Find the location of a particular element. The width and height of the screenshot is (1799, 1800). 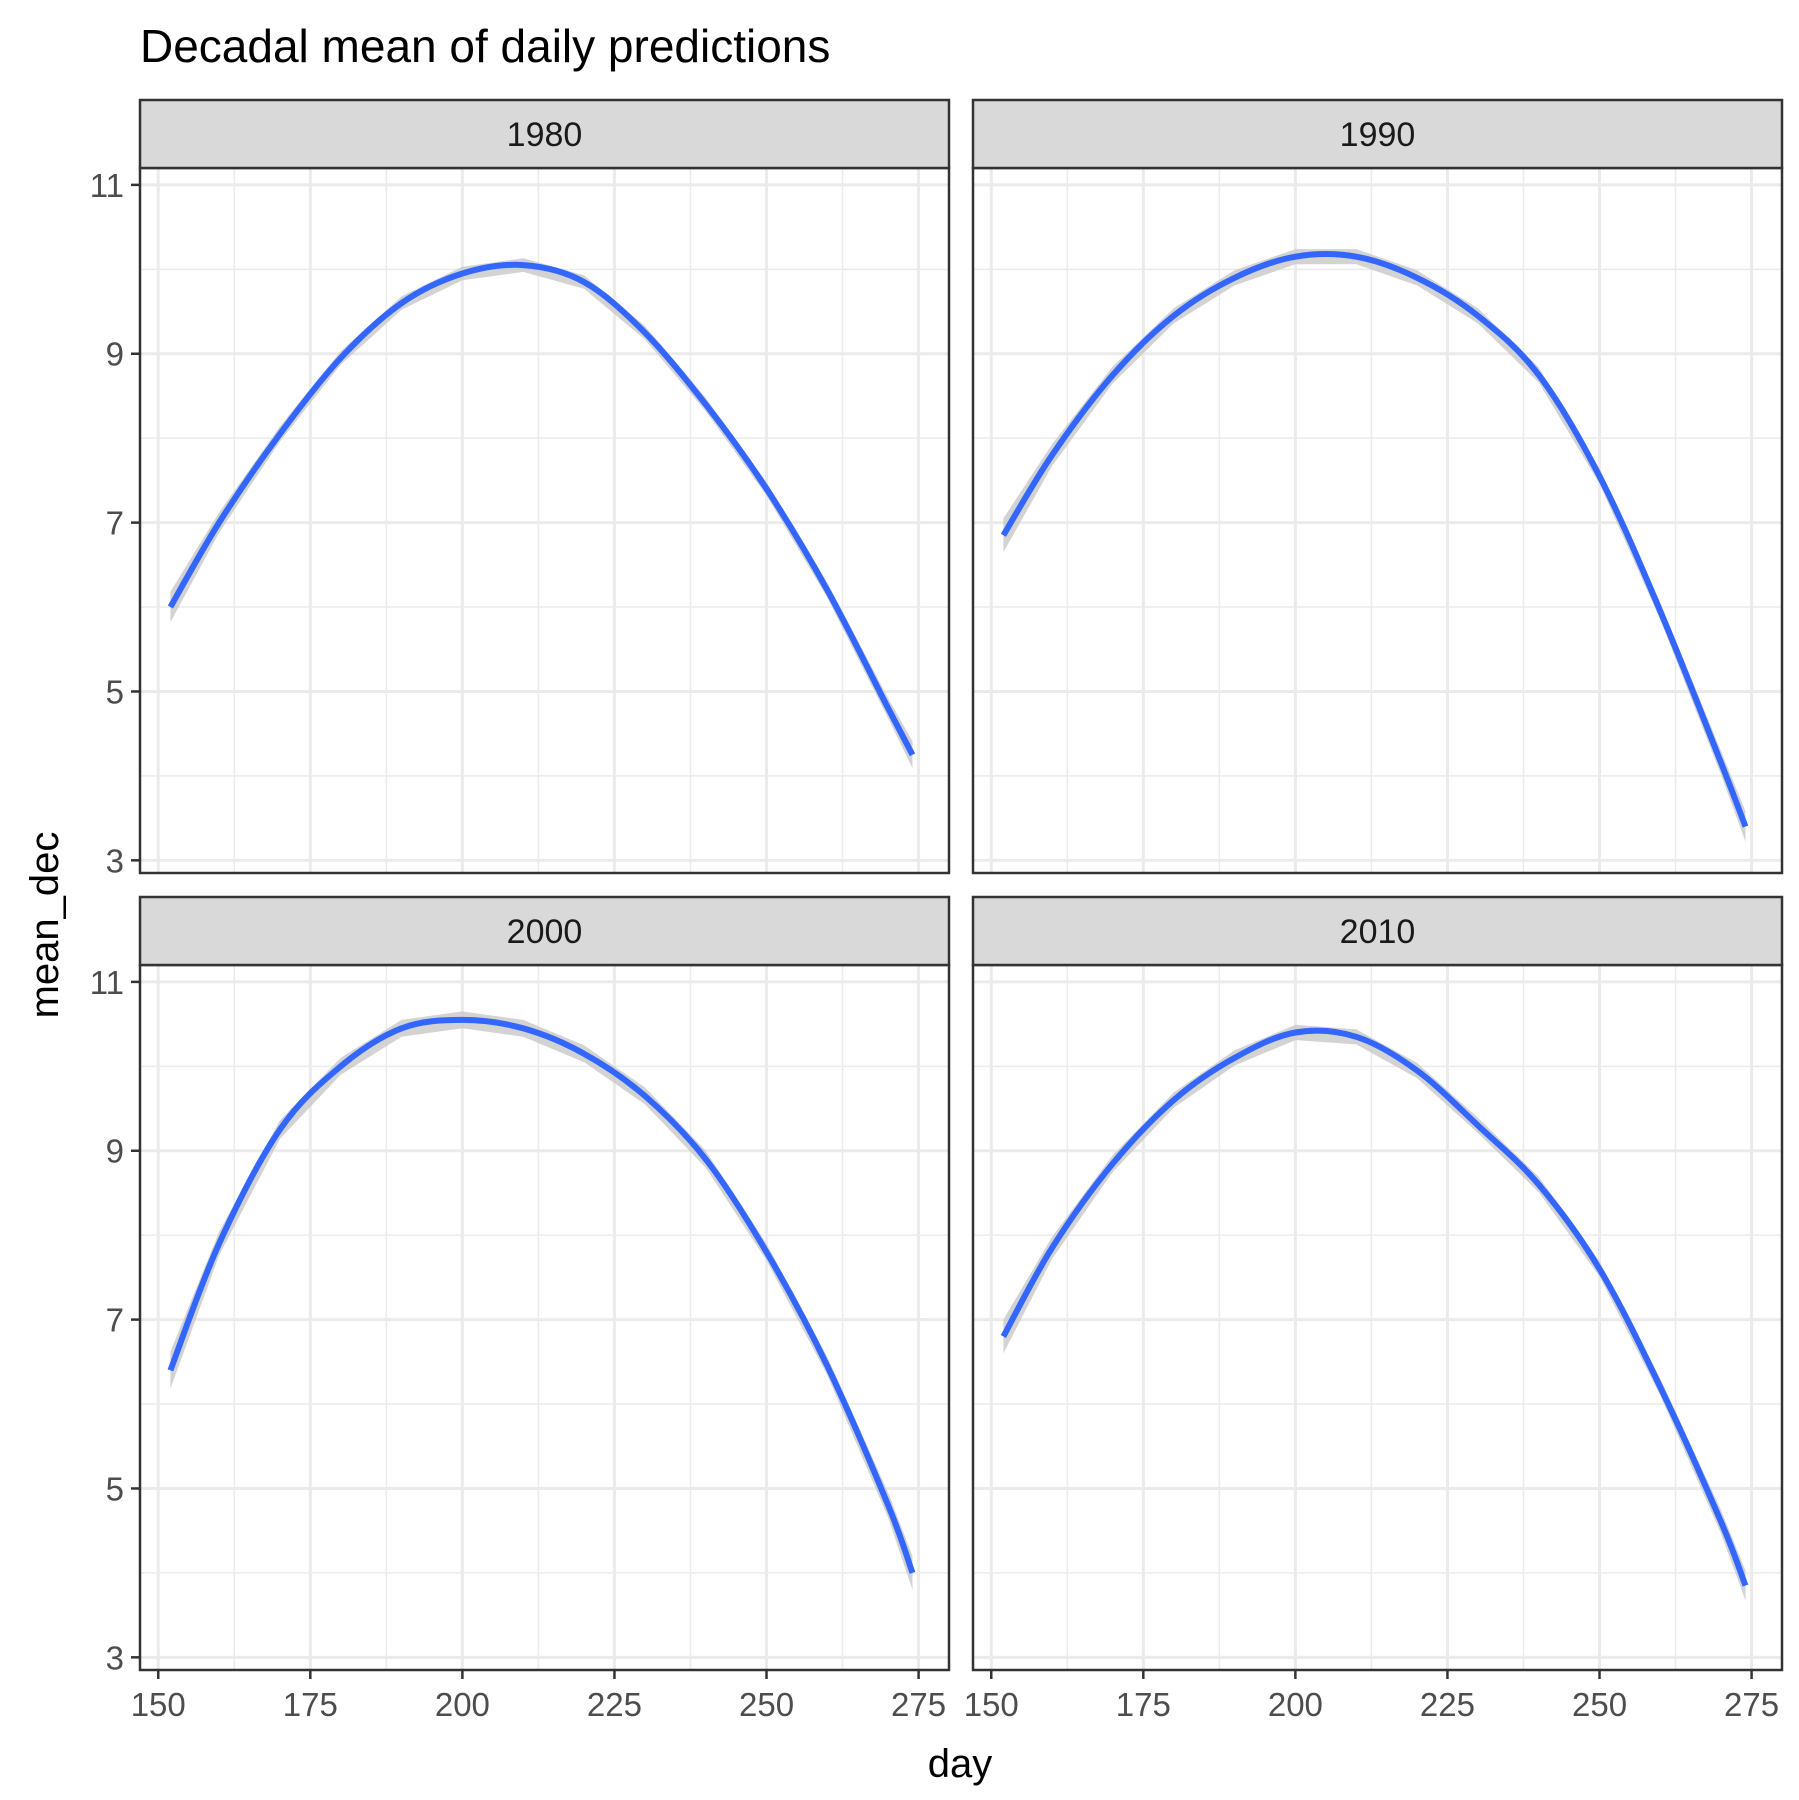

facet-strip-label: 1990 is located at coordinates (1378, 135).